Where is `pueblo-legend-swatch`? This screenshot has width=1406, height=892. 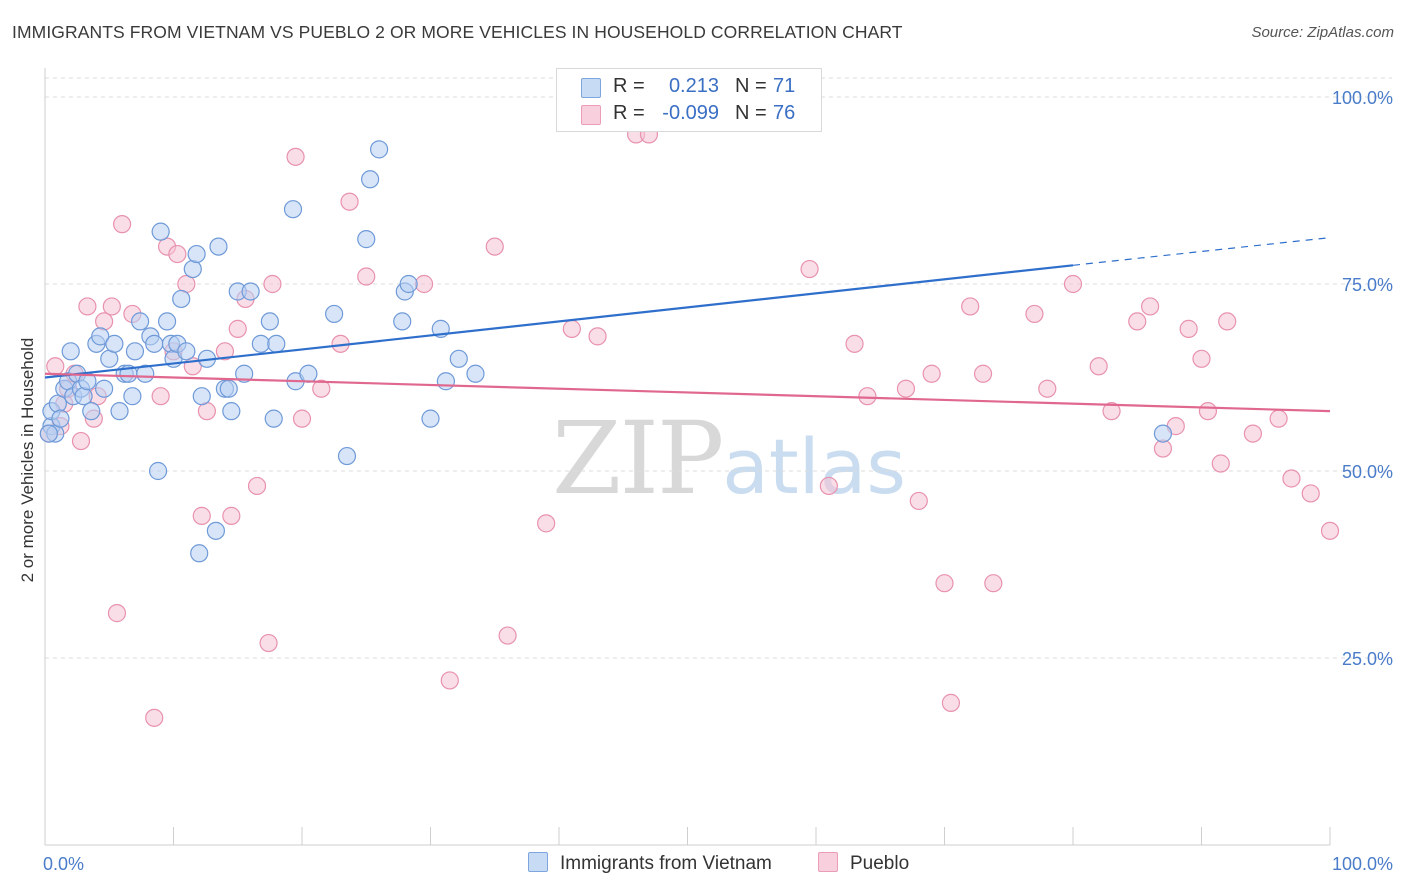
pueblo-legend-swatch is located at coordinates (828, 862).